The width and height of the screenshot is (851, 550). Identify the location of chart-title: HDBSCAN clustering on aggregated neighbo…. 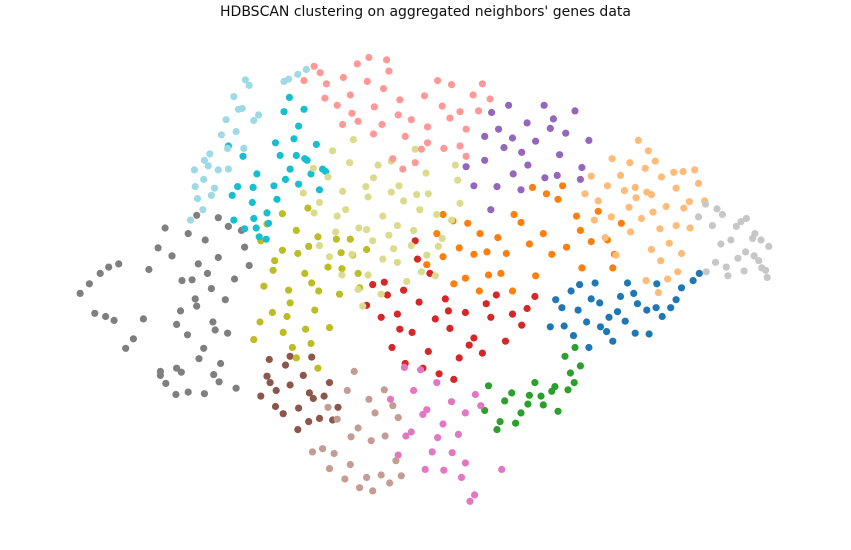
(425, 12).